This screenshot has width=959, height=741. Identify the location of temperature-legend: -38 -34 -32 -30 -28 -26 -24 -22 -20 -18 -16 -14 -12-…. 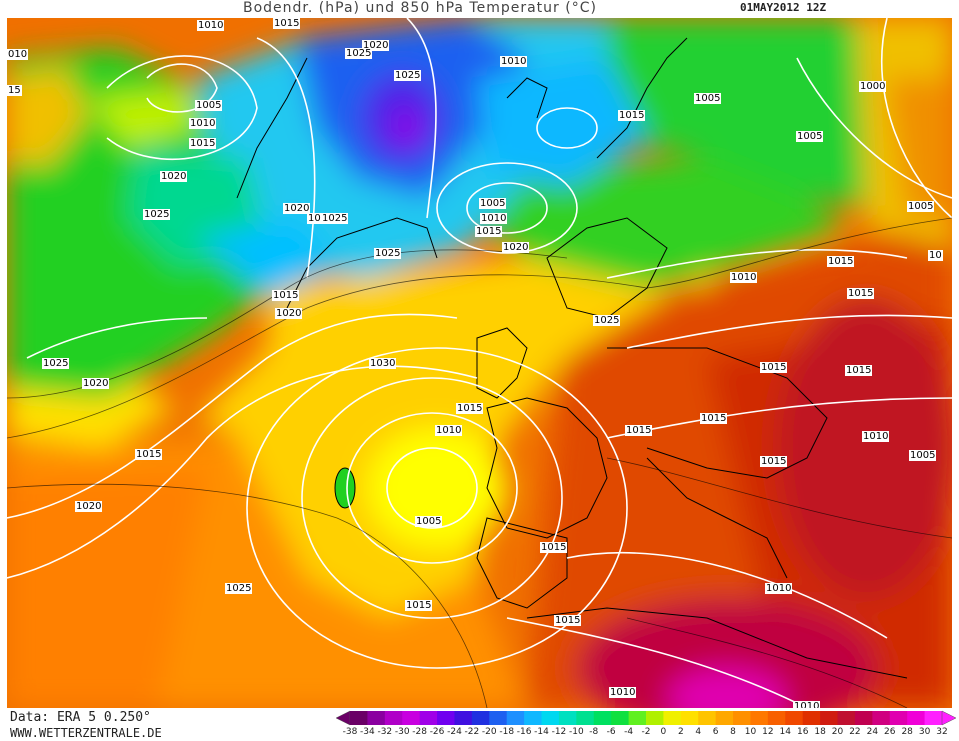
(646, 725).